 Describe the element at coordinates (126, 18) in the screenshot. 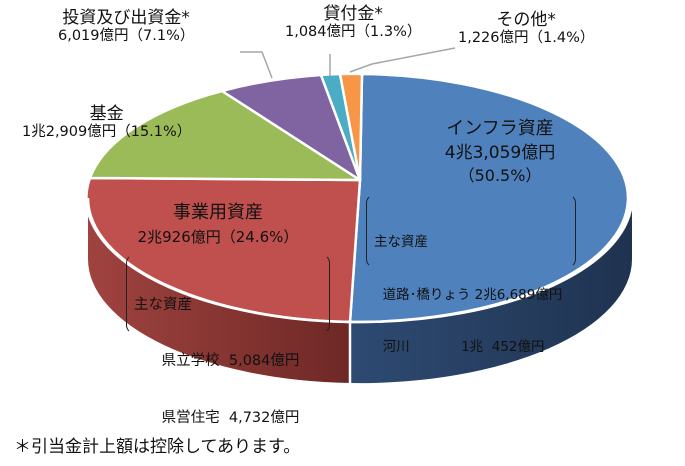

I see `label-toshi-name: 投資及び出資金*` at that location.